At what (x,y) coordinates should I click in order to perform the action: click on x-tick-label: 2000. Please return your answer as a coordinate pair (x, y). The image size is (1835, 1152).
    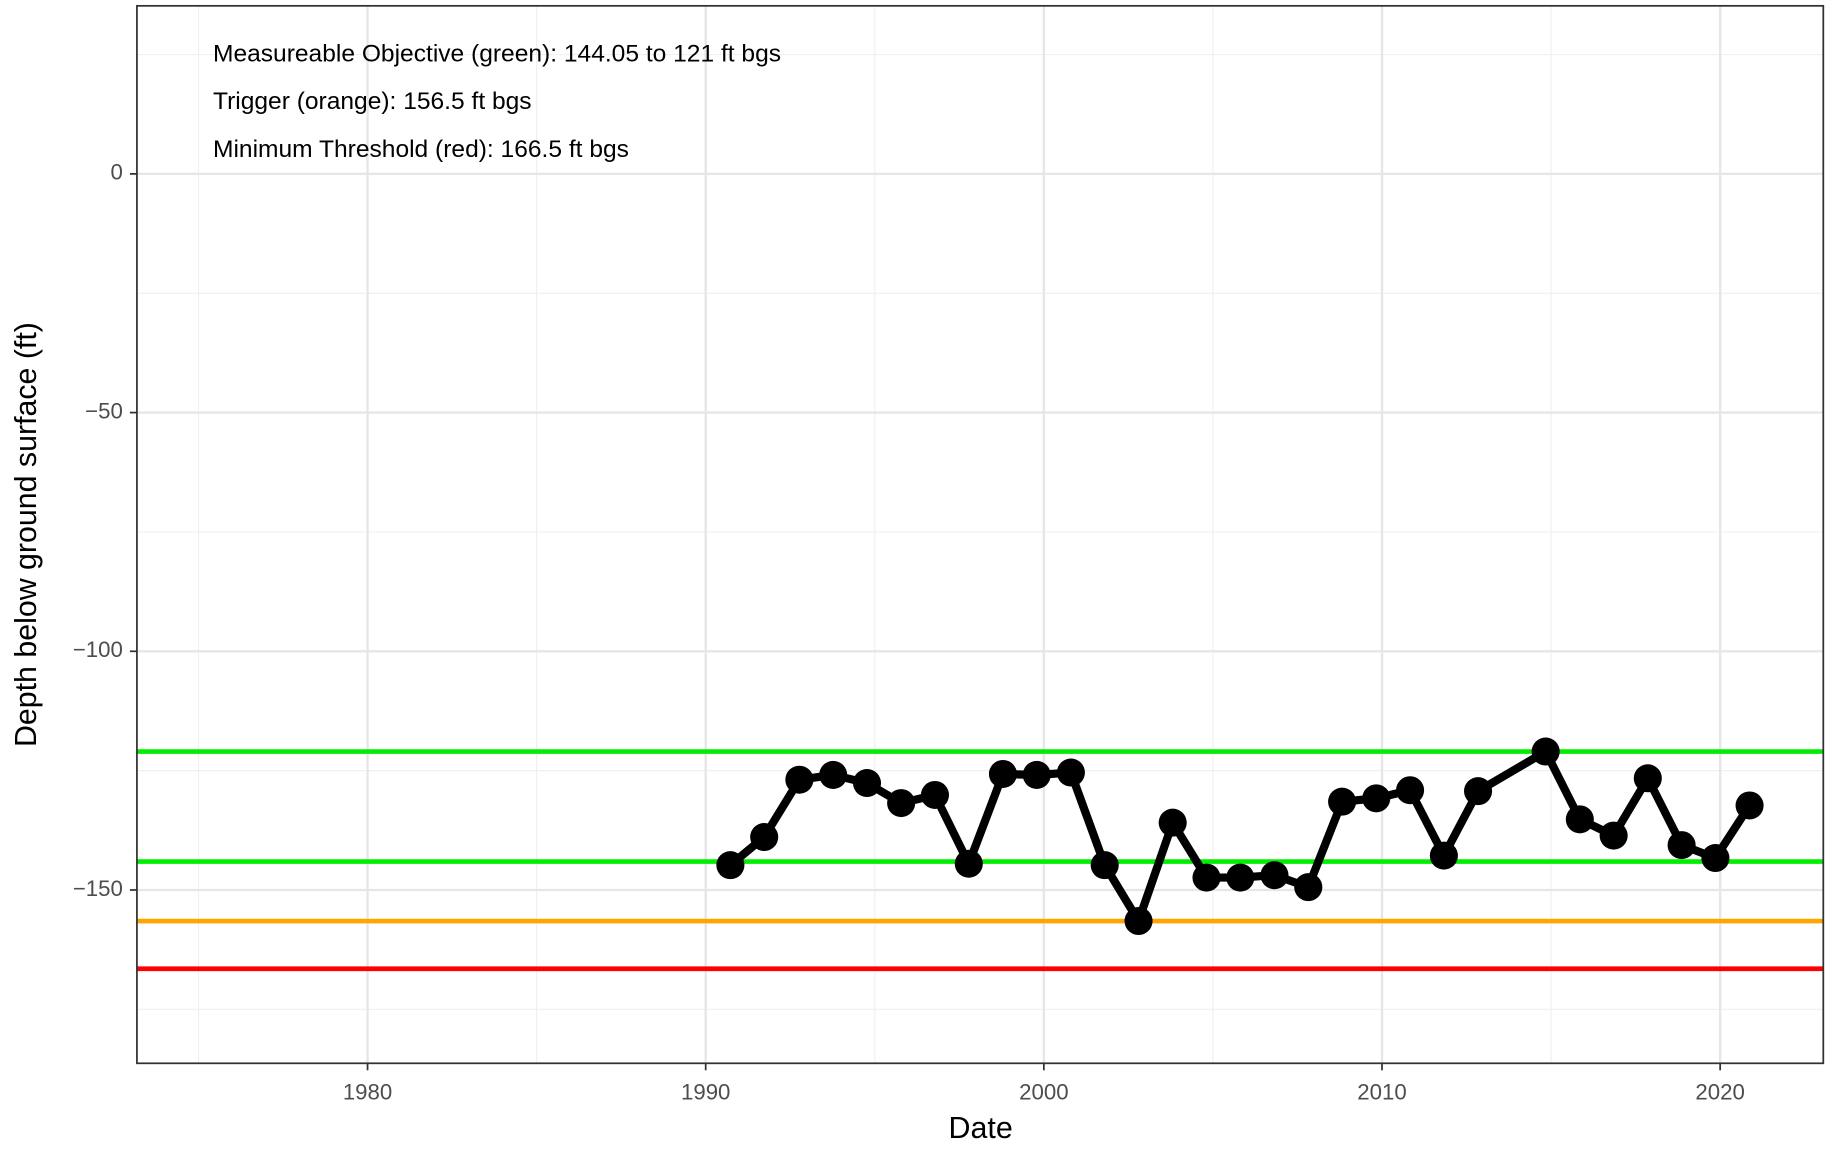
    Looking at the image, I should click on (1043, 1092).